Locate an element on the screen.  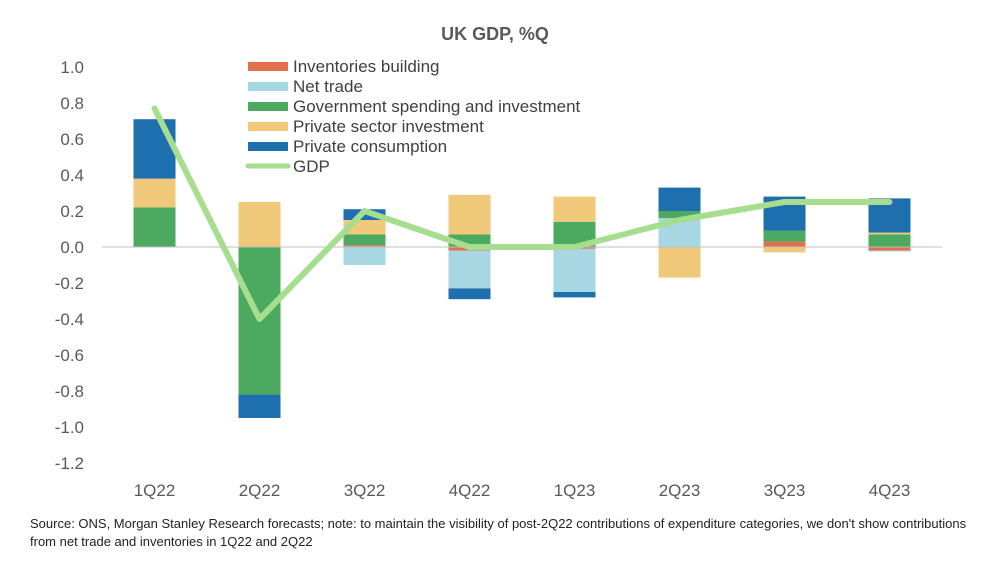
x-tick-label: 1Q23 is located at coordinates (575, 490).